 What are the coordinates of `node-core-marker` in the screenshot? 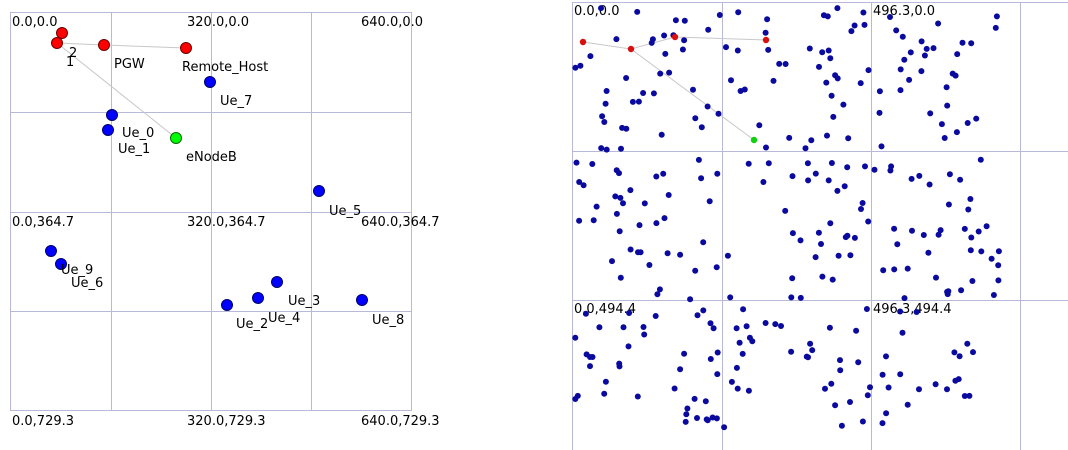 It's located at (104, 45).